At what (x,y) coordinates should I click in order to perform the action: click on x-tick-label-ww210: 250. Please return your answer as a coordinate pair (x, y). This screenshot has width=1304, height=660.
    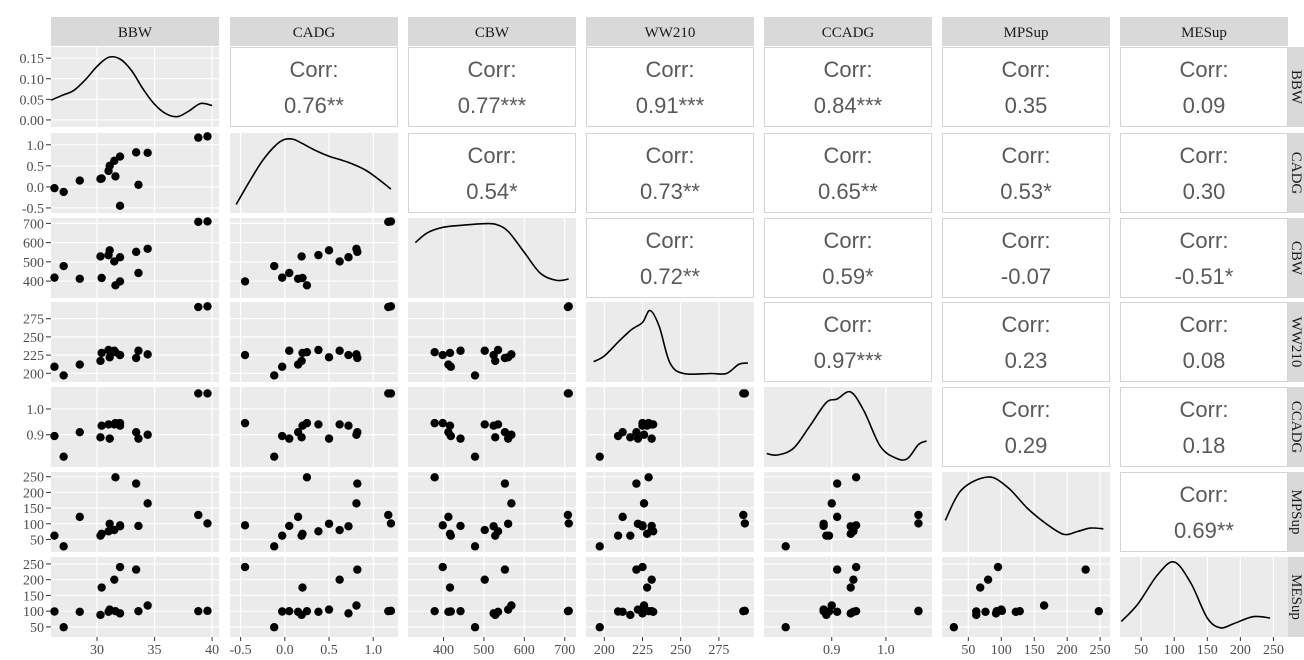
    Looking at the image, I should click on (680, 649).